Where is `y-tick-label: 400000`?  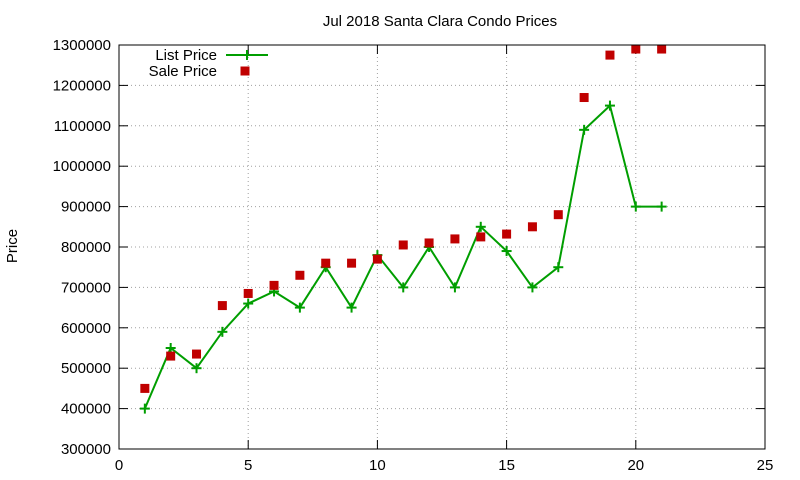
y-tick-label: 400000 is located at coordinates (86, 409).